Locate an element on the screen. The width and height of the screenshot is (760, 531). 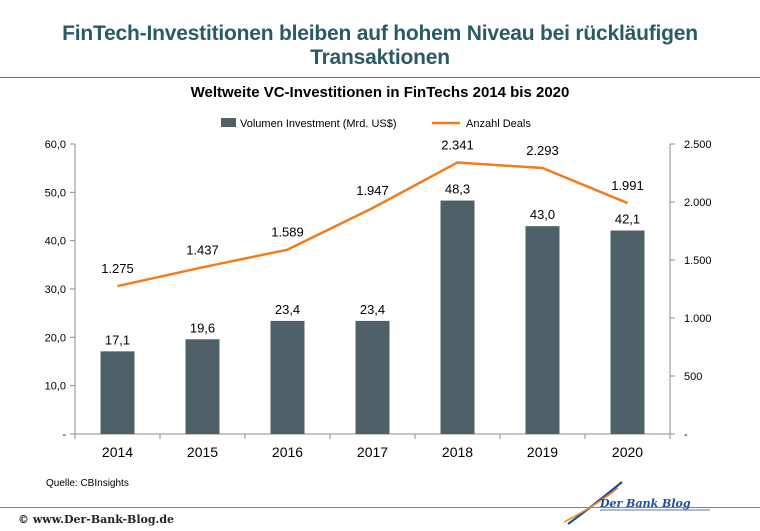
copyright-link: © www.Der-Bank-Blog.de is located at coordinates (96, 519).